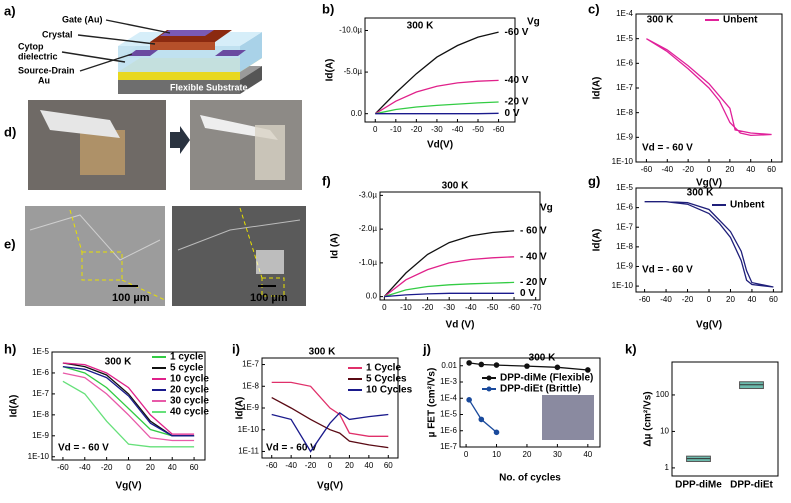  I want to click on panel-label: i), so click(236, 348).